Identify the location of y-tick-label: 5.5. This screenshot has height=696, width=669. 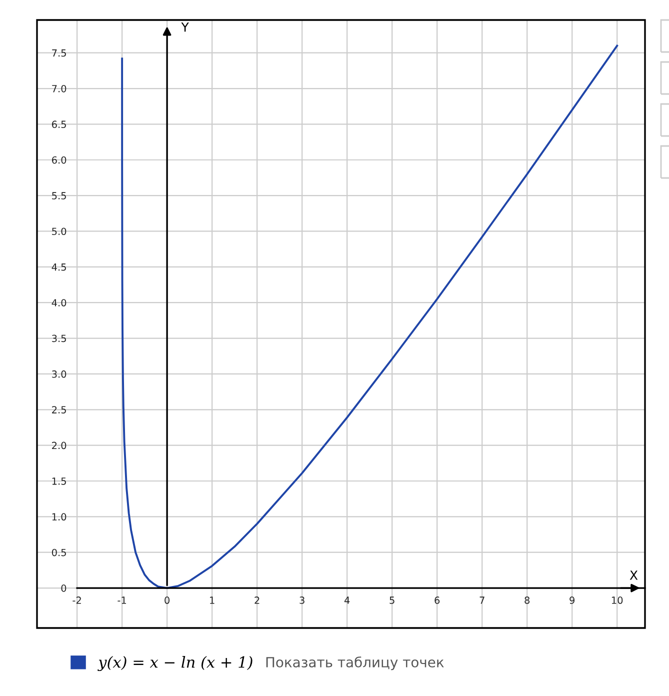
(59, 196).